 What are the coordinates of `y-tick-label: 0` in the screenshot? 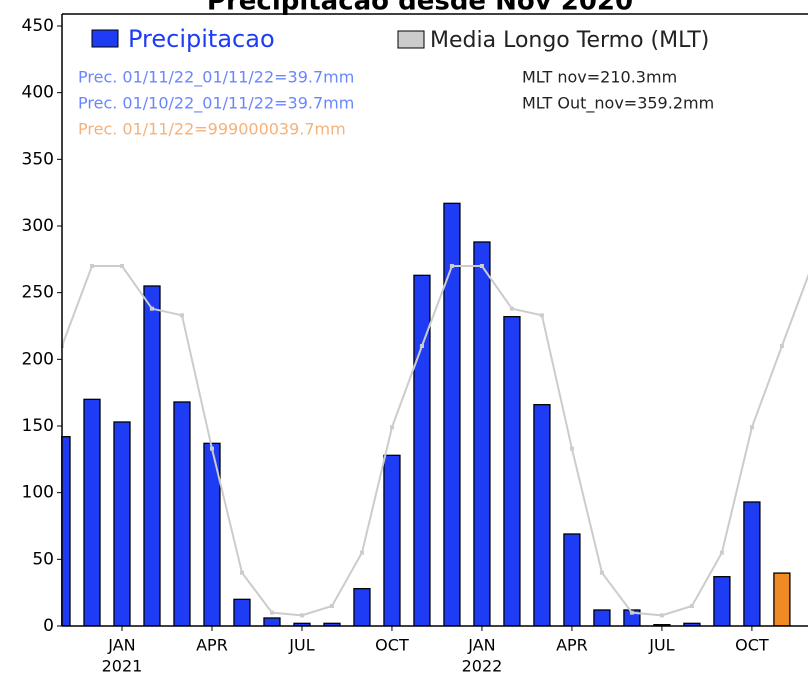 It's located at (48, 626).